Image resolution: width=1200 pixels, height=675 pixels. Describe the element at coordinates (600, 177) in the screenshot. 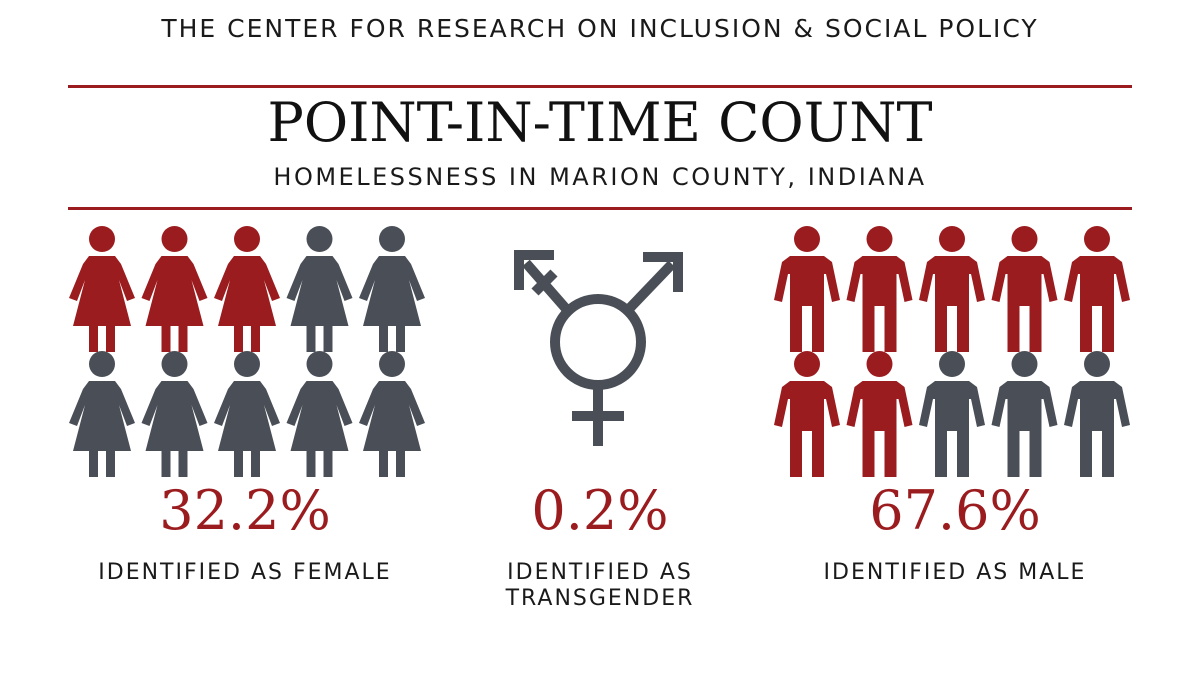

I see `page-subtitle: HOMELESSNESS IN MARION COUNTY, INDIANA` at that location.